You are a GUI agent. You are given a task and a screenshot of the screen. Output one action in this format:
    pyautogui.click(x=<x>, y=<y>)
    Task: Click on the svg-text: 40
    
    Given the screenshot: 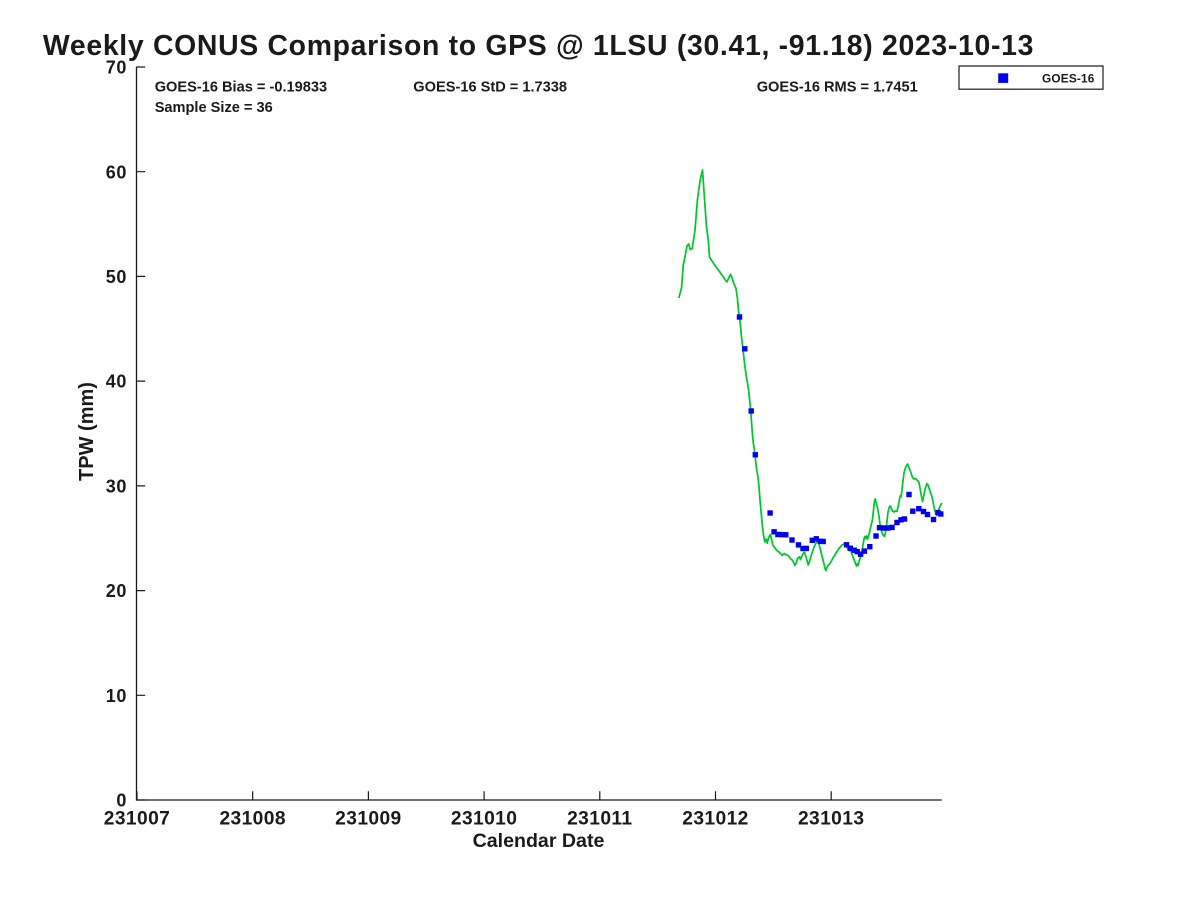 What is the action you would take?
    pyautogui.click(x=116, y=382)
    